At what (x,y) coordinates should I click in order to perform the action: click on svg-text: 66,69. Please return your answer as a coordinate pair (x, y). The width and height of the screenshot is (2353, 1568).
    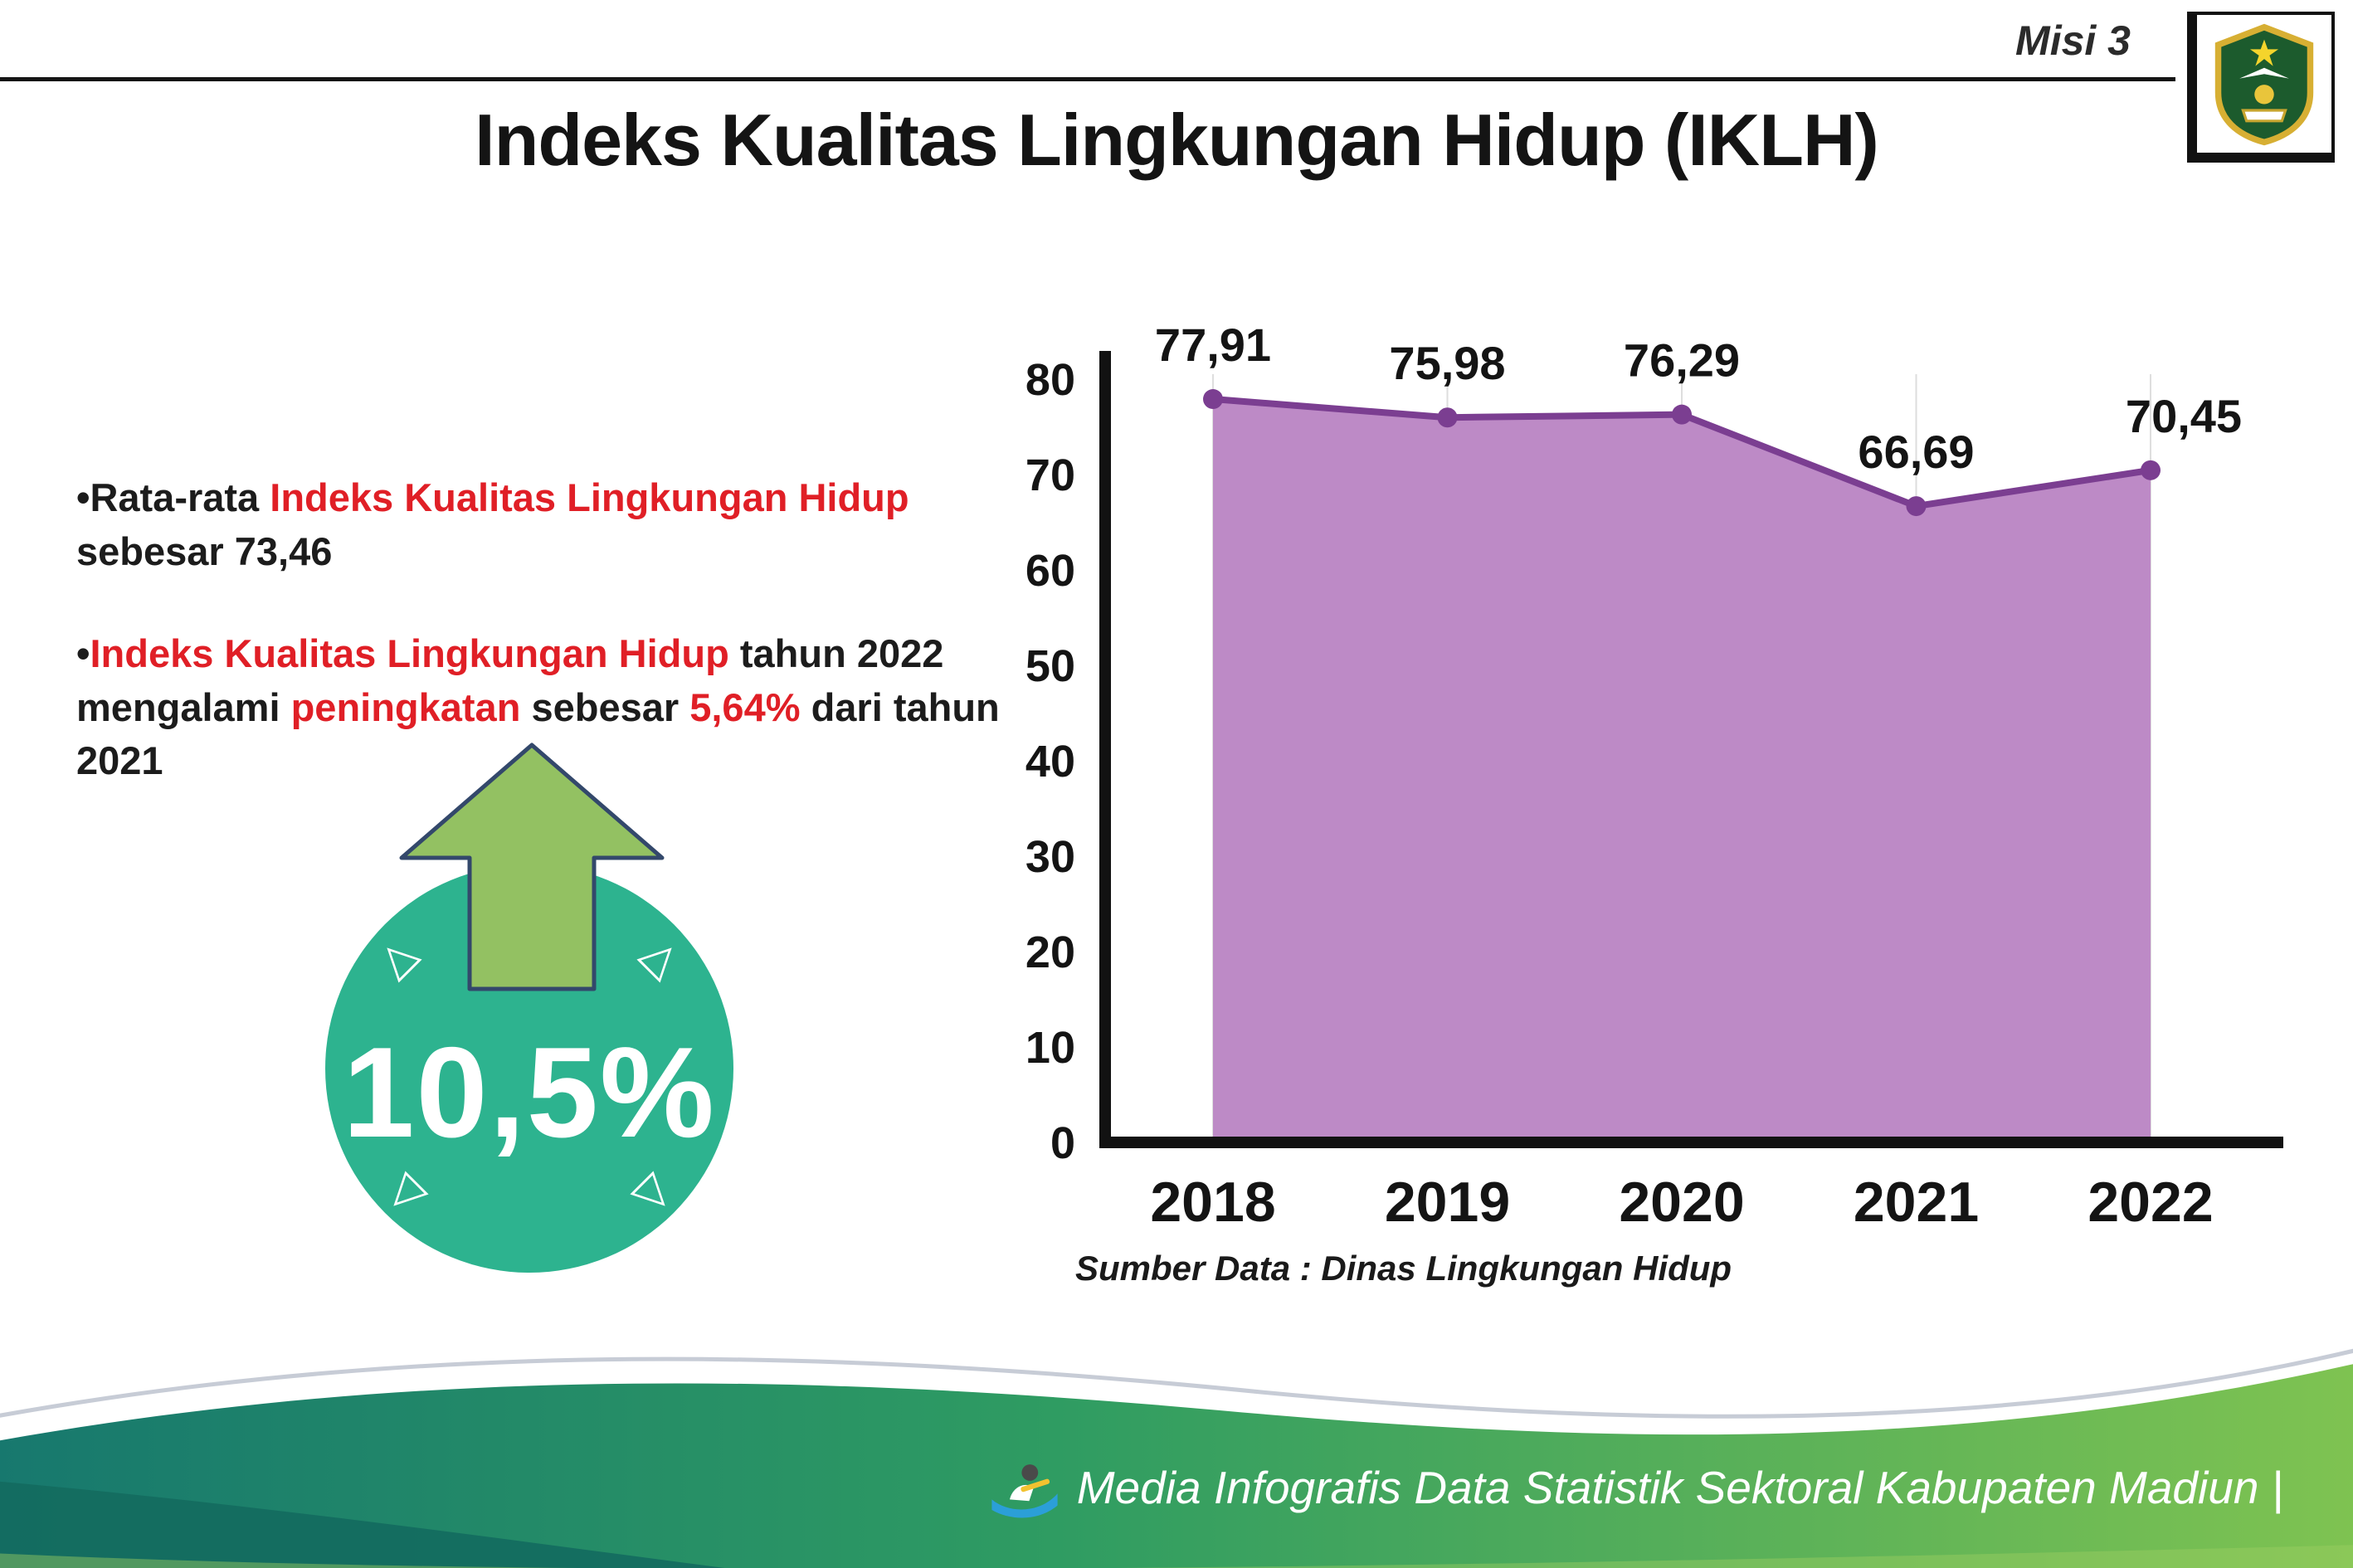
    Looking at the image, I should click on (1916, 452).